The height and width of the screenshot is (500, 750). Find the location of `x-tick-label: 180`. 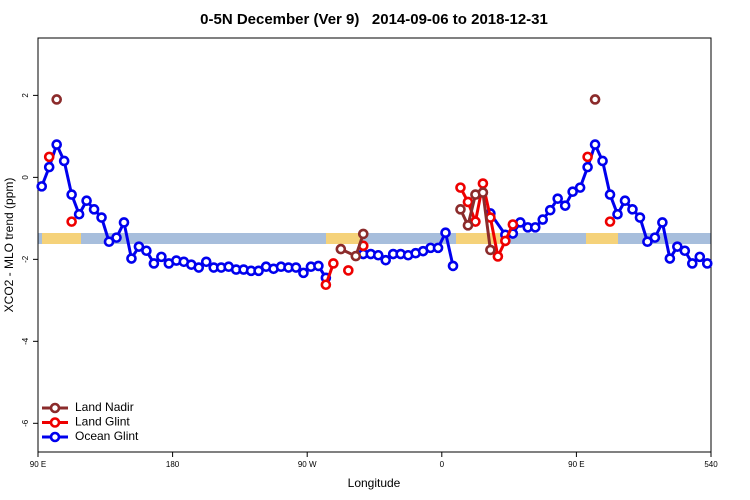

x-tick-label: 180 is located at coordinates (173, 464).